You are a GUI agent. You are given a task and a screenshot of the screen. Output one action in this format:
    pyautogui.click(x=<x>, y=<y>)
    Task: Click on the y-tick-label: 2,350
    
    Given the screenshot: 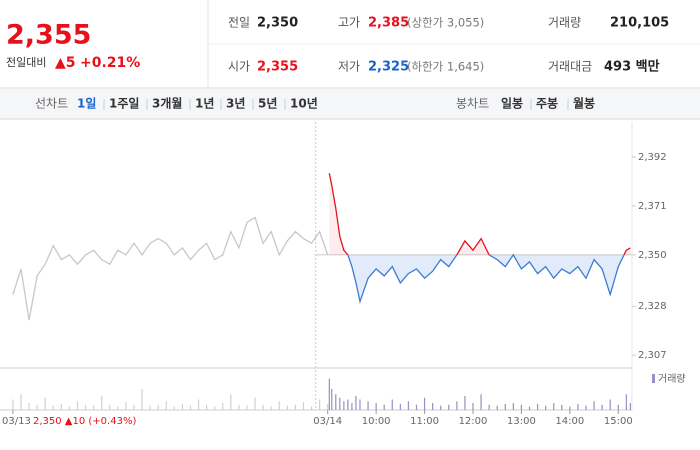 What is the action you would take?
    pyautogui.click(x=652, y=255)
    